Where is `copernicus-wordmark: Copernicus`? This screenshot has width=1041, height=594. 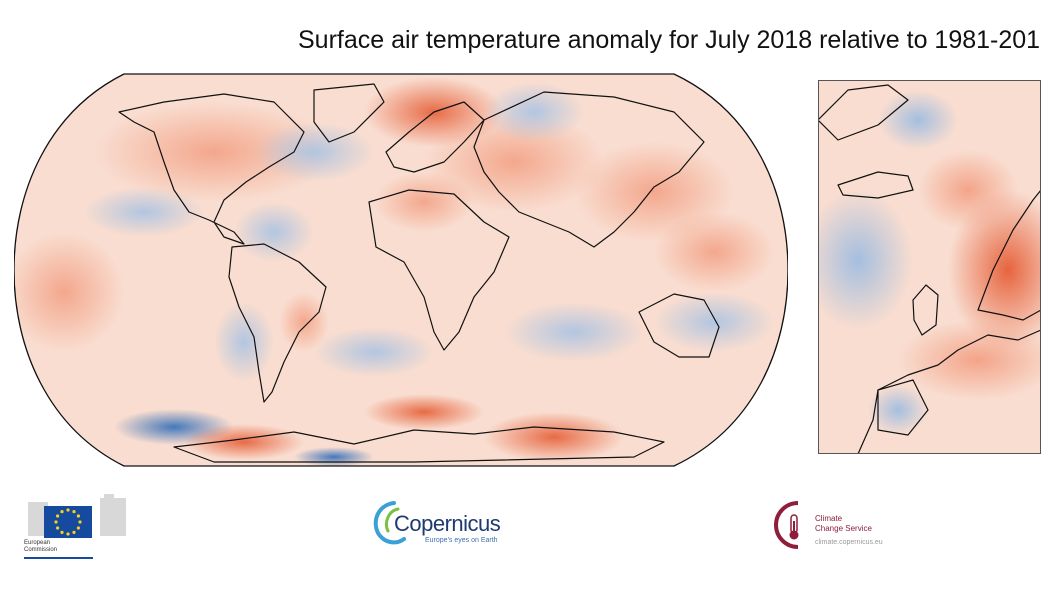
copernicus-wordmark: Copernicus is located at coordinates (447, 523).